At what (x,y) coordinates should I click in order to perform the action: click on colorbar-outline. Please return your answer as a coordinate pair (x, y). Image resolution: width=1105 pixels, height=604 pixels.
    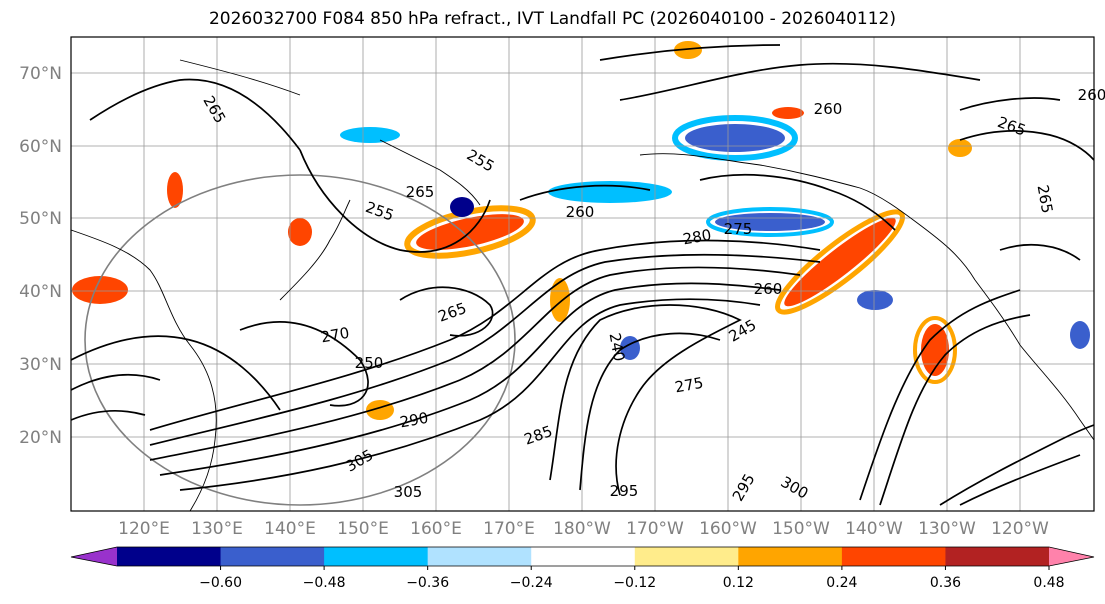
    Looking at the image, I should click on (582, 556).